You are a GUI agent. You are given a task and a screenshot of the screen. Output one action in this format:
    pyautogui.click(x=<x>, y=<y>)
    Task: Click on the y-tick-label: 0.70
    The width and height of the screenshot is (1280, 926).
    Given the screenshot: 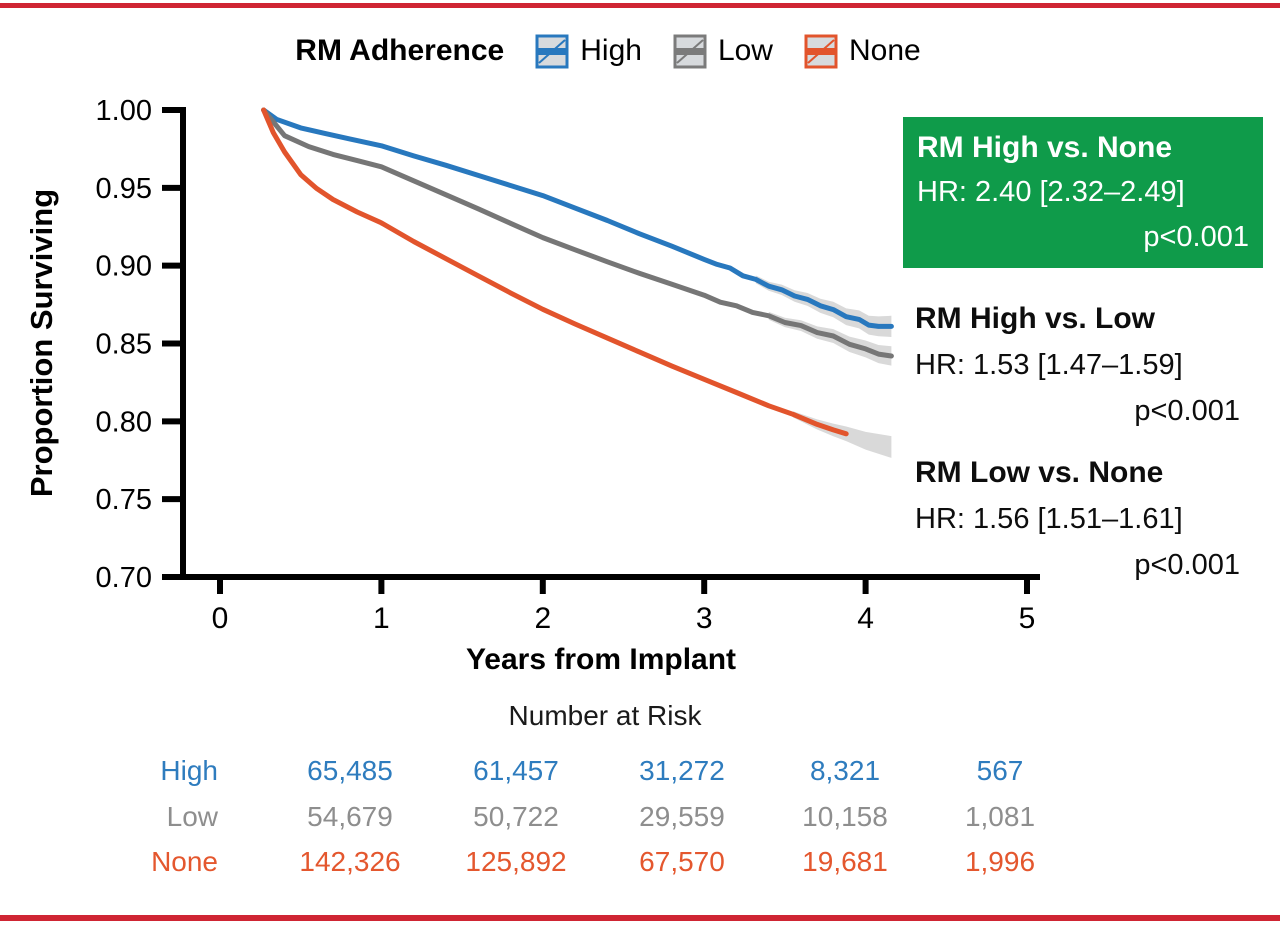 What is the action you would take?
    pyautogui.click(x=124, y=578)
    